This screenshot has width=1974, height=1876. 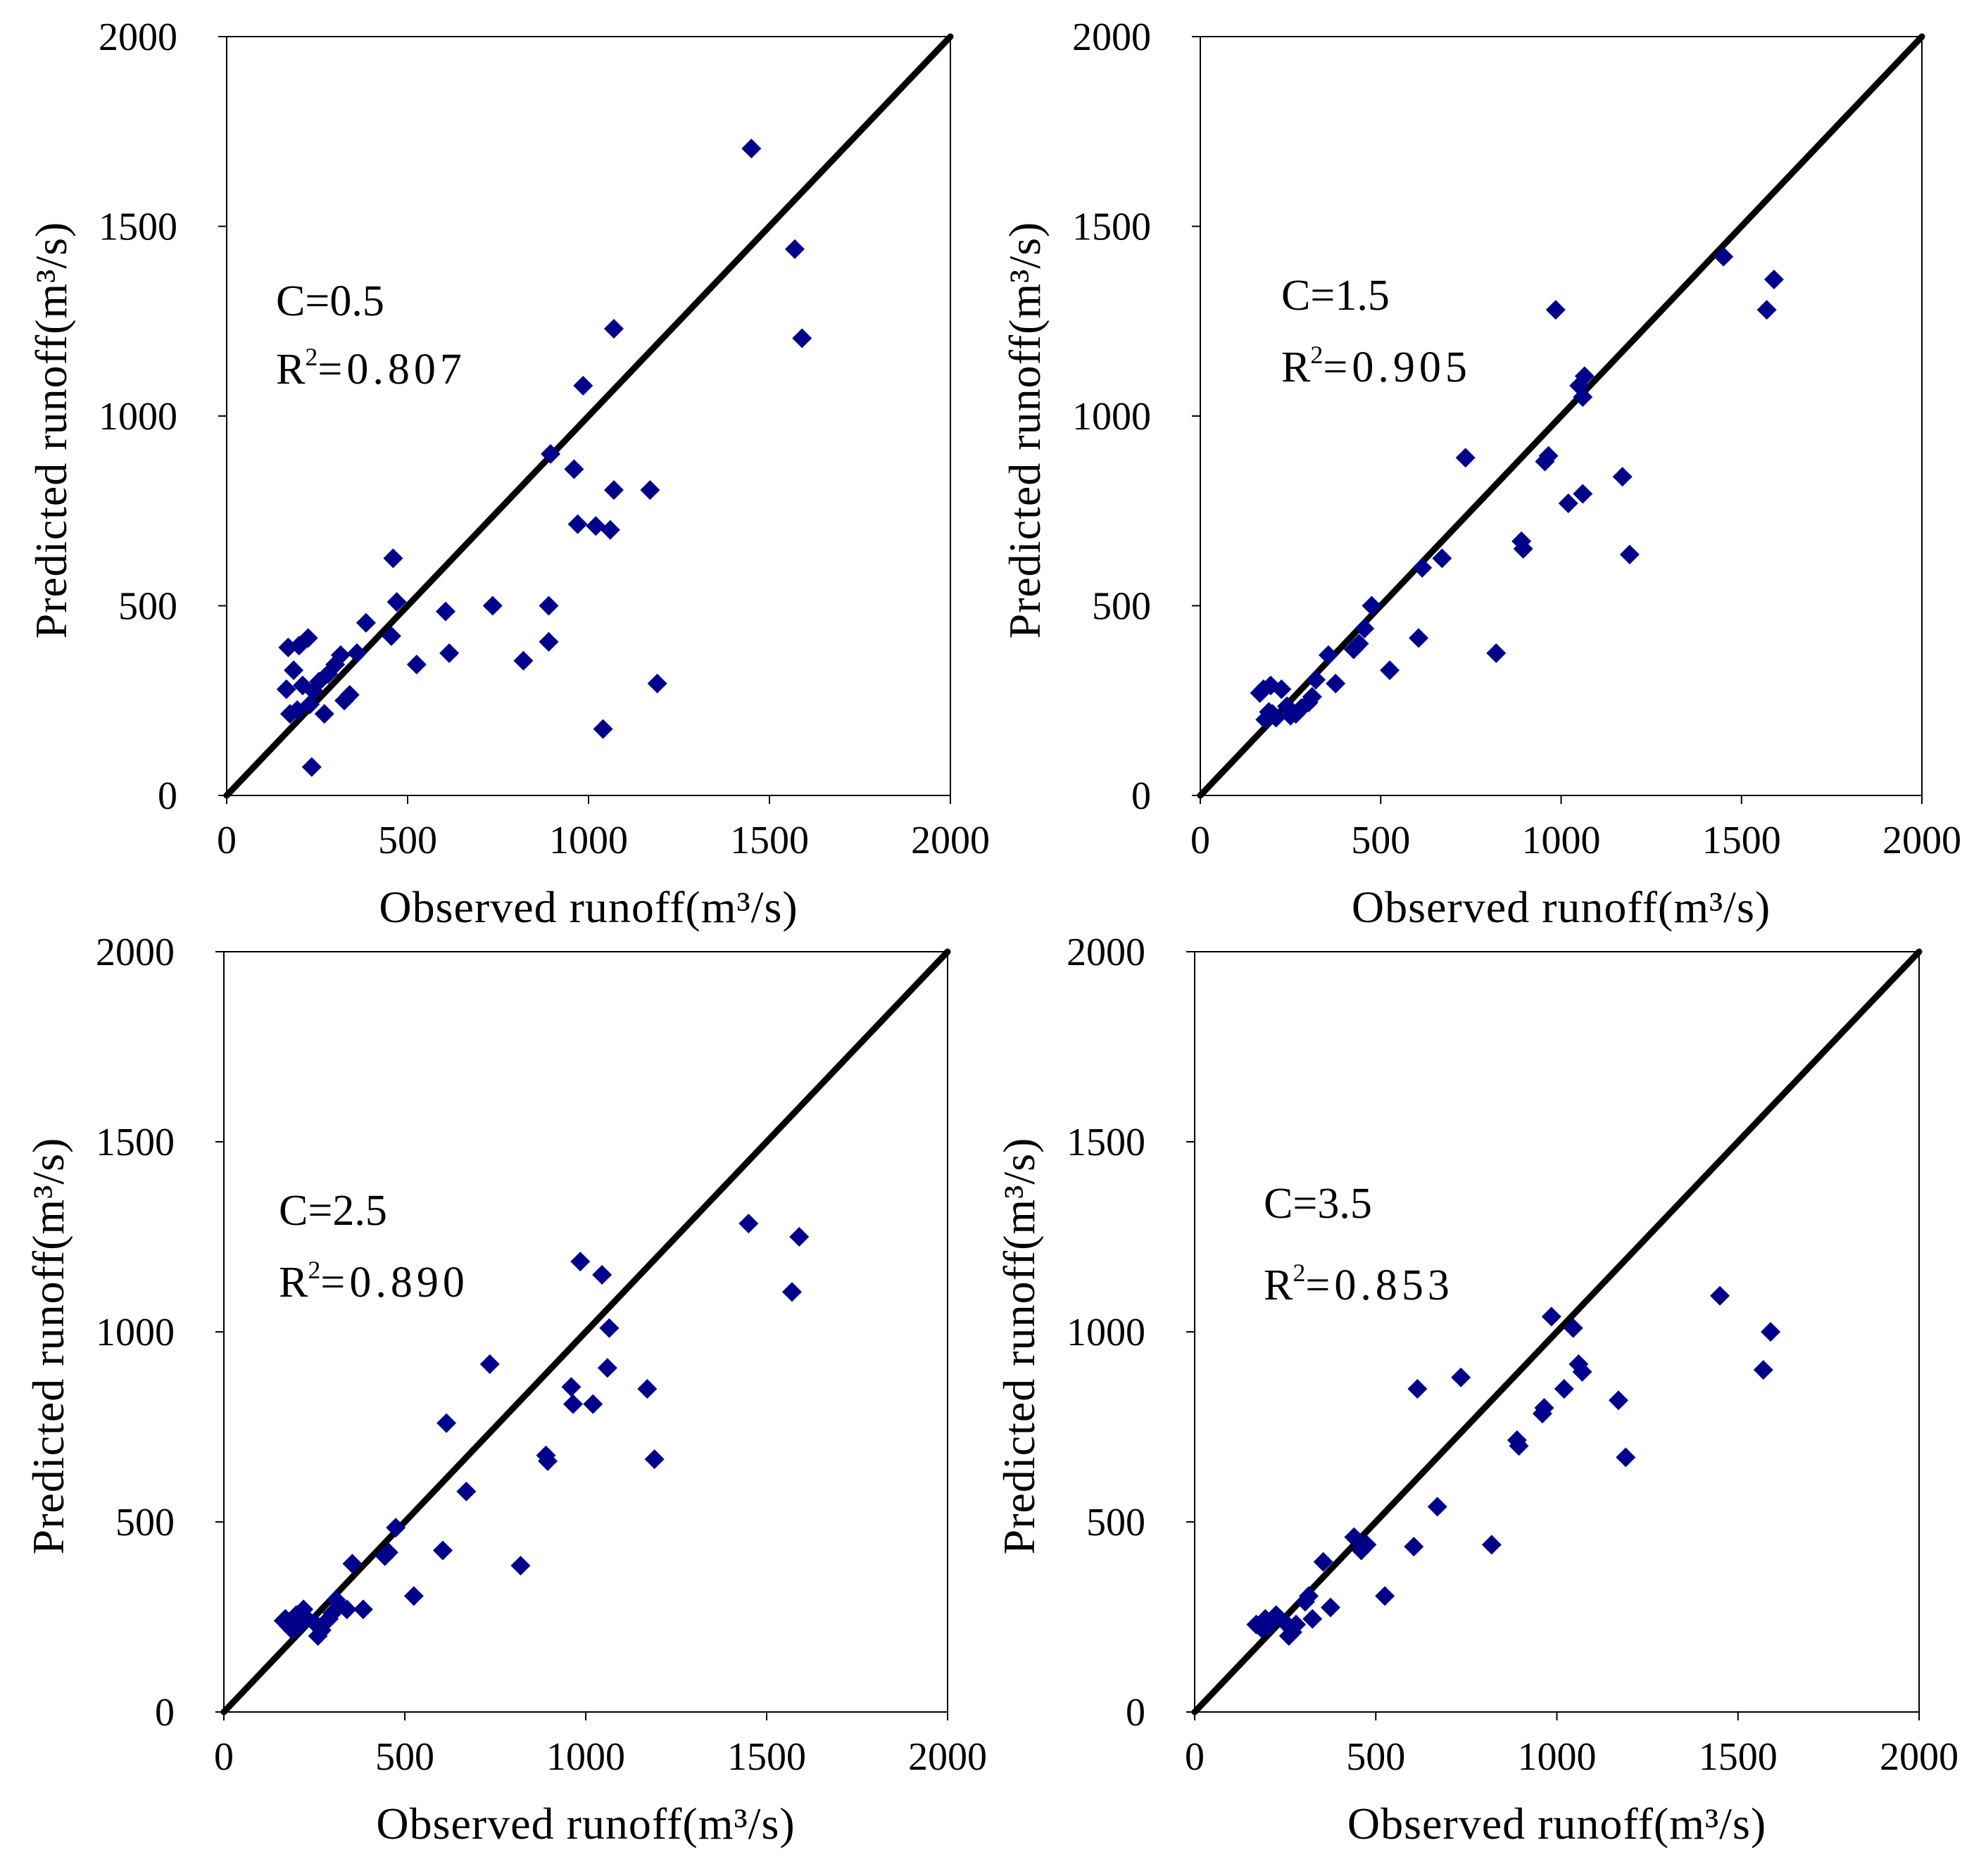 I want to click on x-tick-label: 500, so click(x=1380, y=840).